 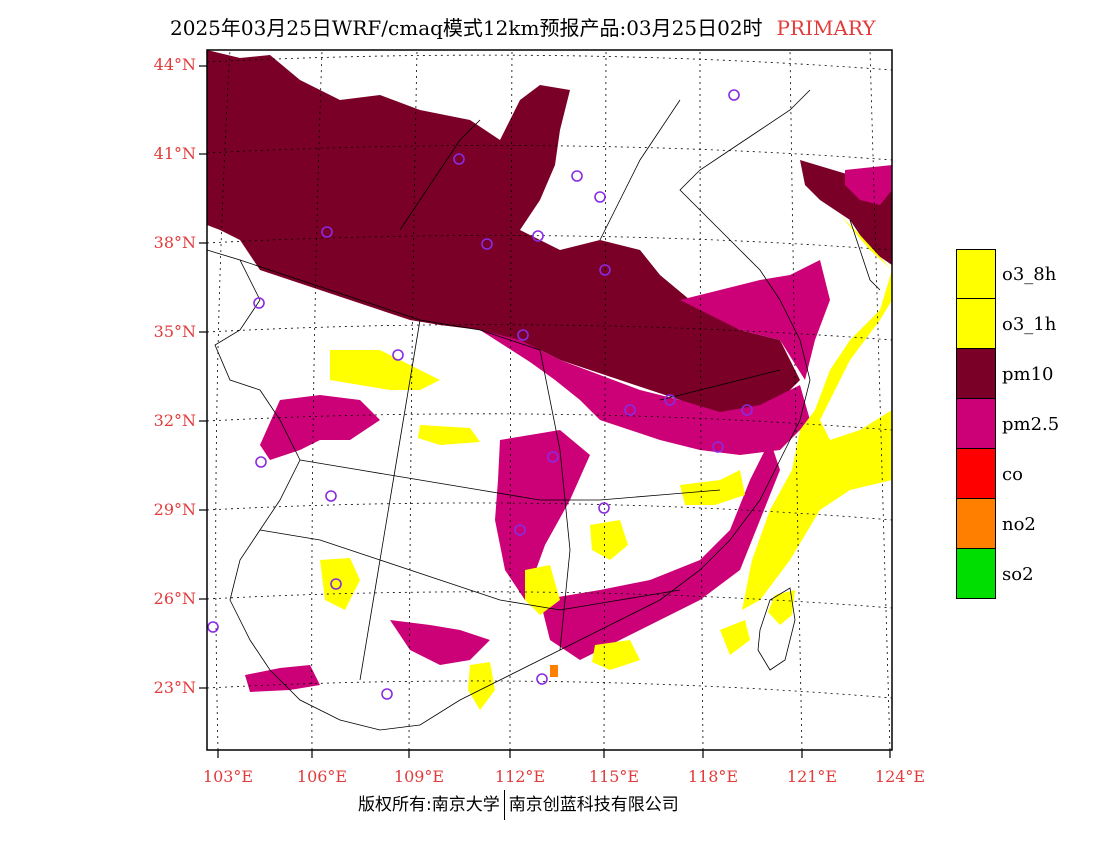 What do you see at coordinates (542, 515) in the screenshot?
I see `pm25-region-south` at bounding box center [542, 515].